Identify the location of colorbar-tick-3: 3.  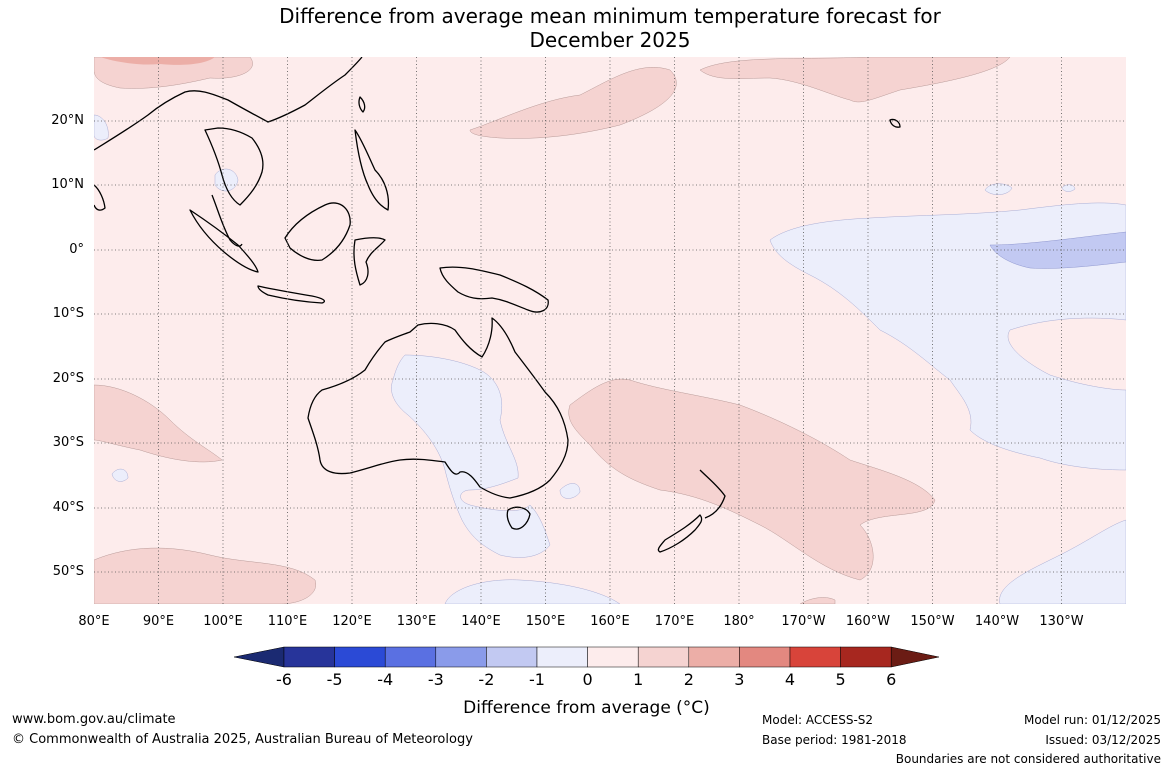
(739, 679).